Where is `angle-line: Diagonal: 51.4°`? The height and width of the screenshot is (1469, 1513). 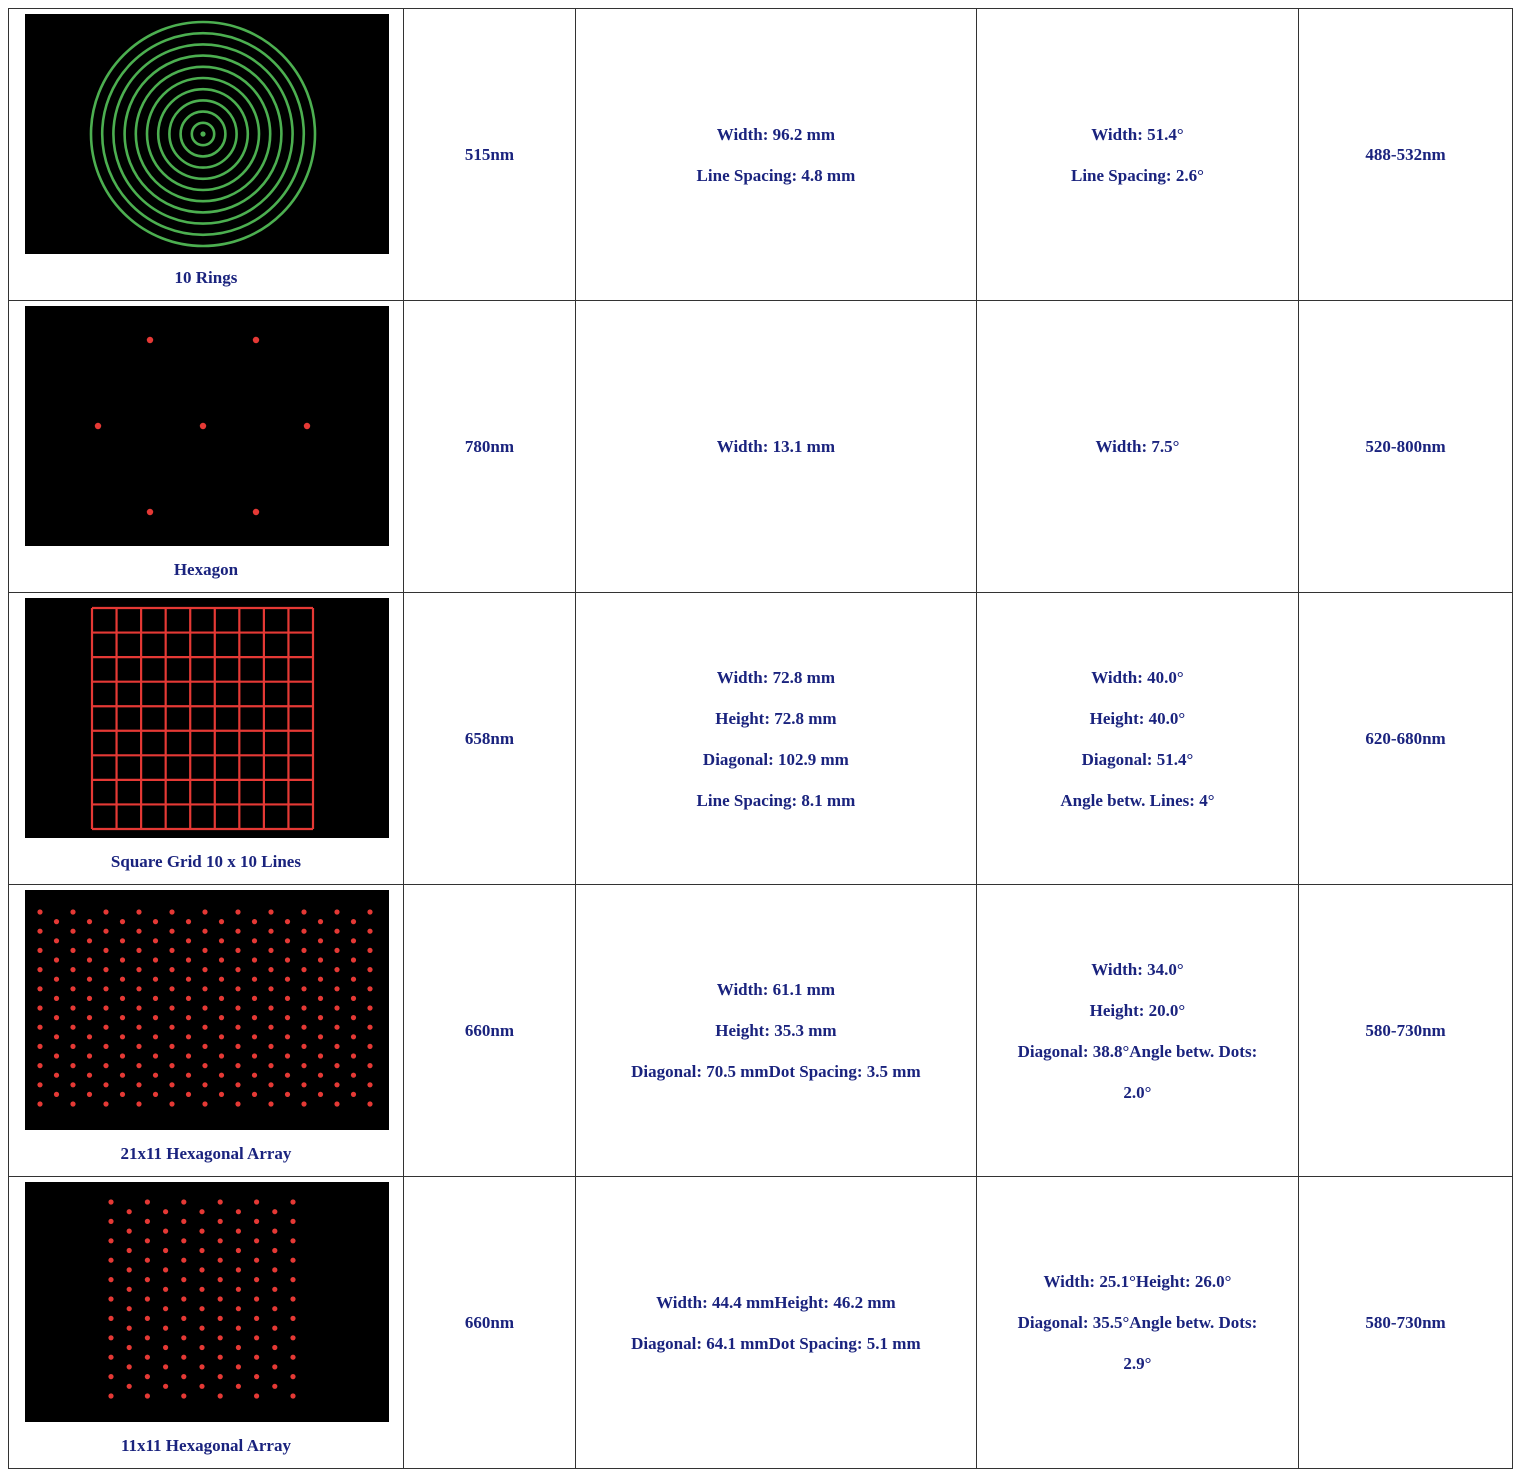 angle-line: Diagonal: 51.4° is located at coordinates (1137, 759).